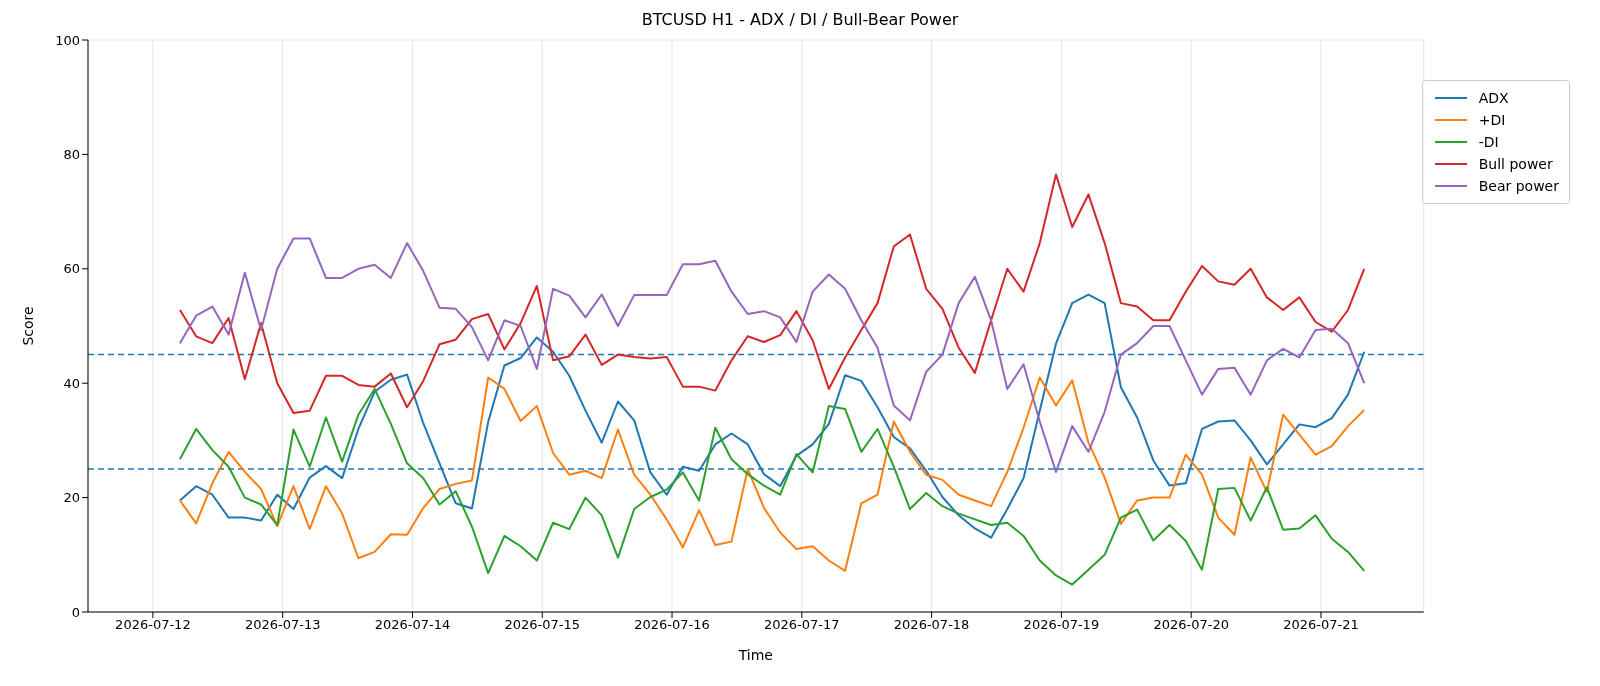 This screenshot has width=1600, height=686. Describe the element at coordinates (1061, 625) in the screenshot. I see `x-tick-label: 2026-07-19` at that location.